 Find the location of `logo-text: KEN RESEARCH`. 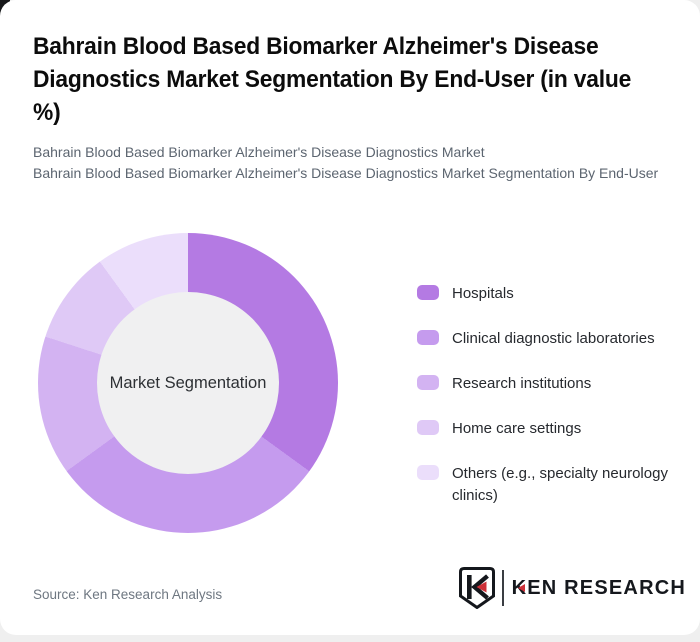

logo-text: KEN RESEARCH is located at coordinates (598, 587).